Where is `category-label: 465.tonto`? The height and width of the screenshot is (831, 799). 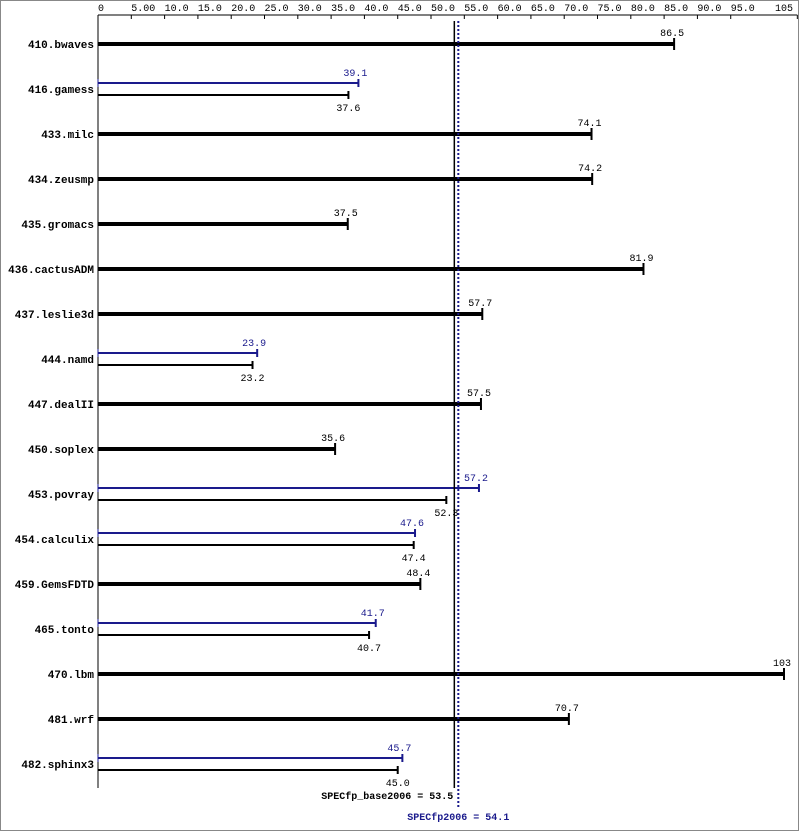
category-label: 465.tonto is located at coordinates (65, 631).